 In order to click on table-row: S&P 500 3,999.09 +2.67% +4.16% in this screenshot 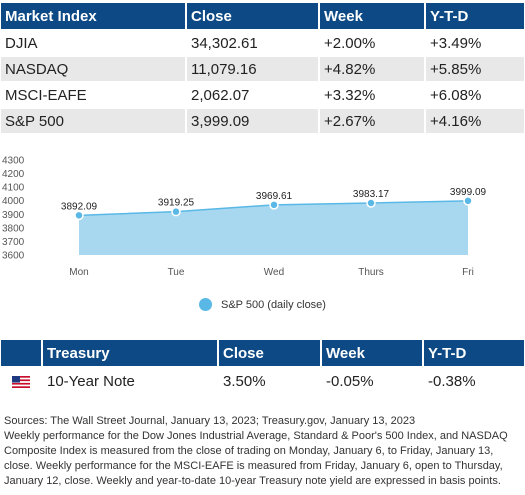, I will do `click(262, 120)`.